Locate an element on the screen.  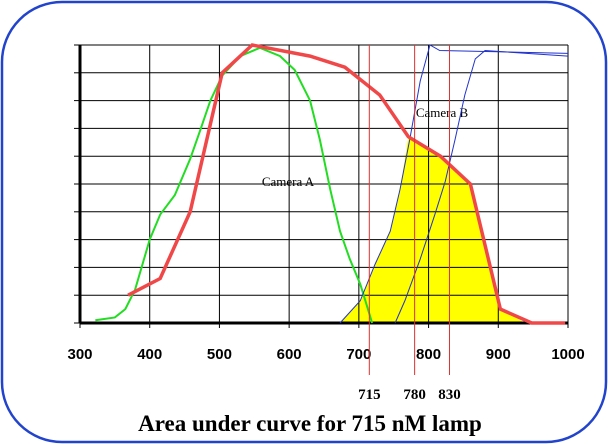
x-tick-label: 800 is located at coordinates (428, 354).